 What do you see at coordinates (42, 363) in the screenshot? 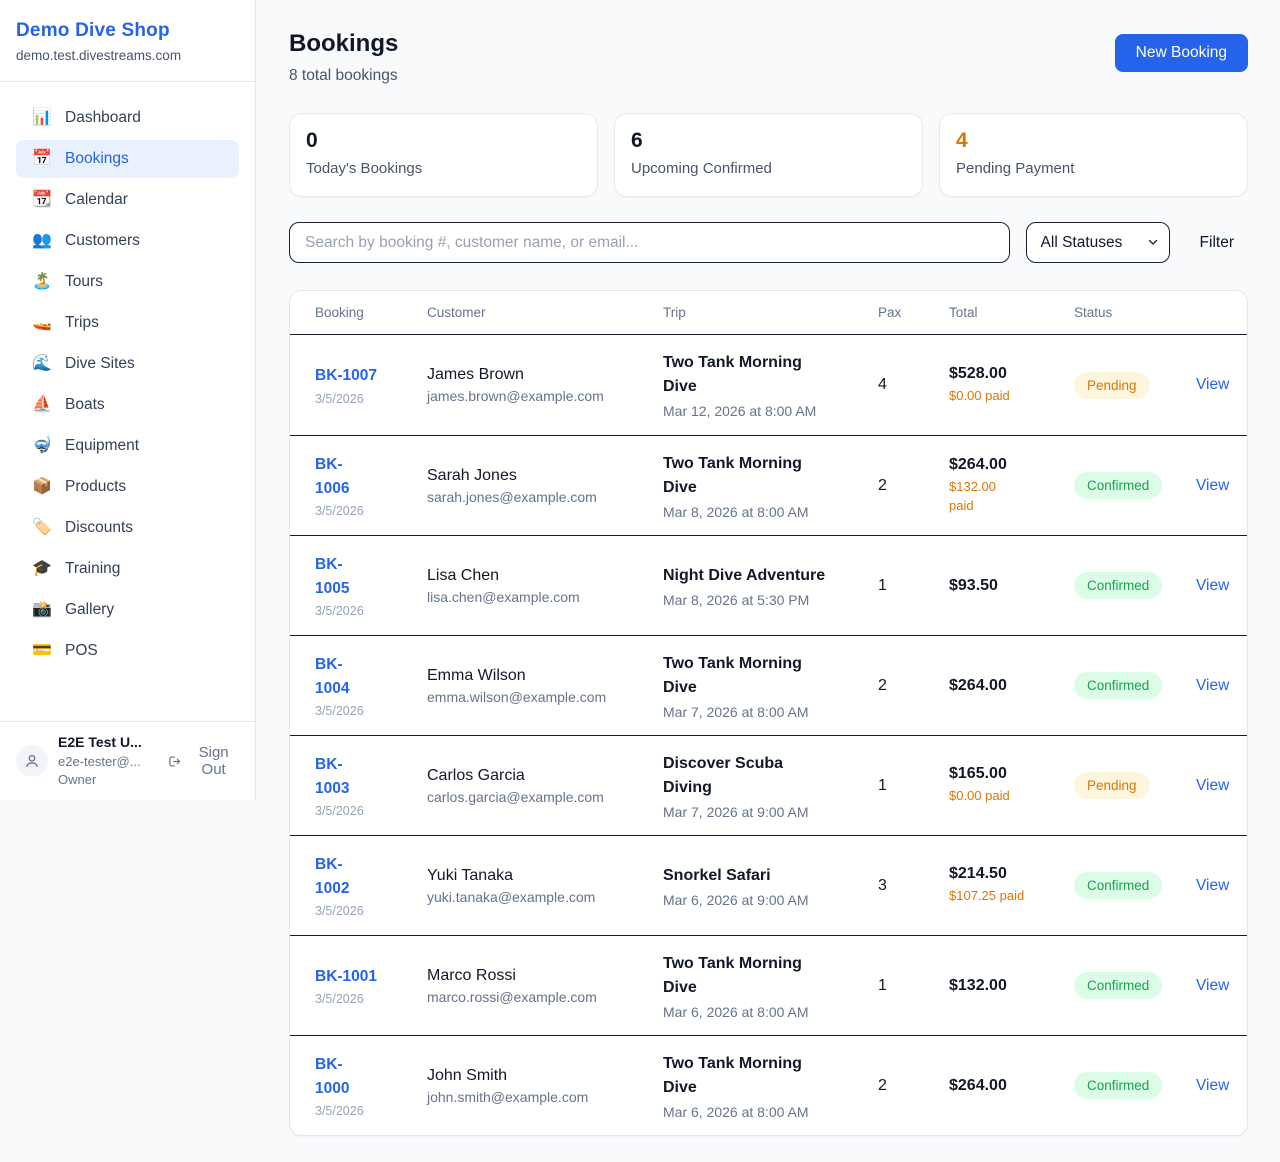
I see `dive-sites-icon: 🌊` at bounding box center [42, 363].